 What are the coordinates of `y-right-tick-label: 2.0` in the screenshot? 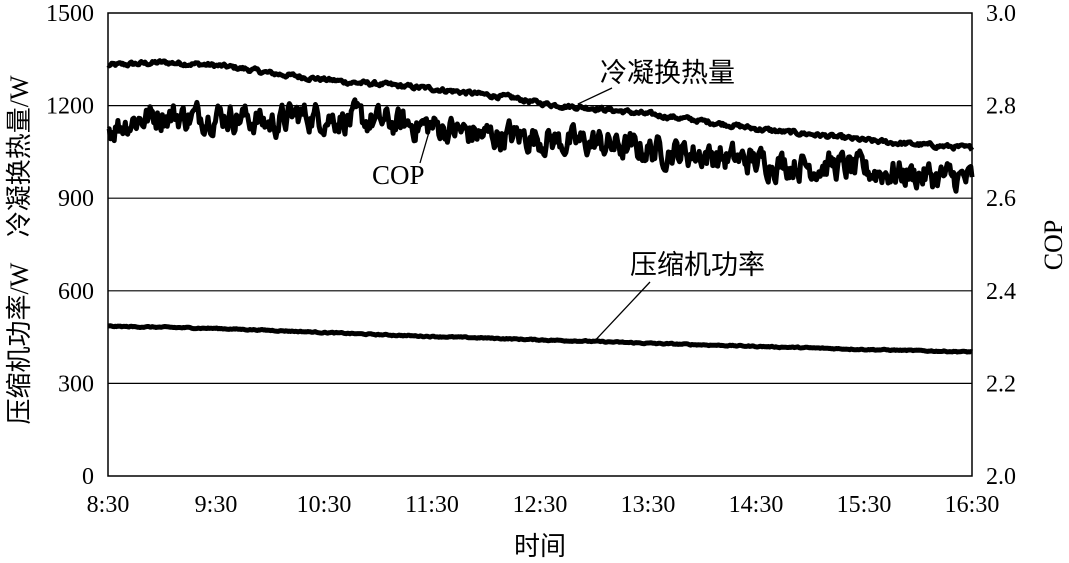 It's located at (1001, 477).